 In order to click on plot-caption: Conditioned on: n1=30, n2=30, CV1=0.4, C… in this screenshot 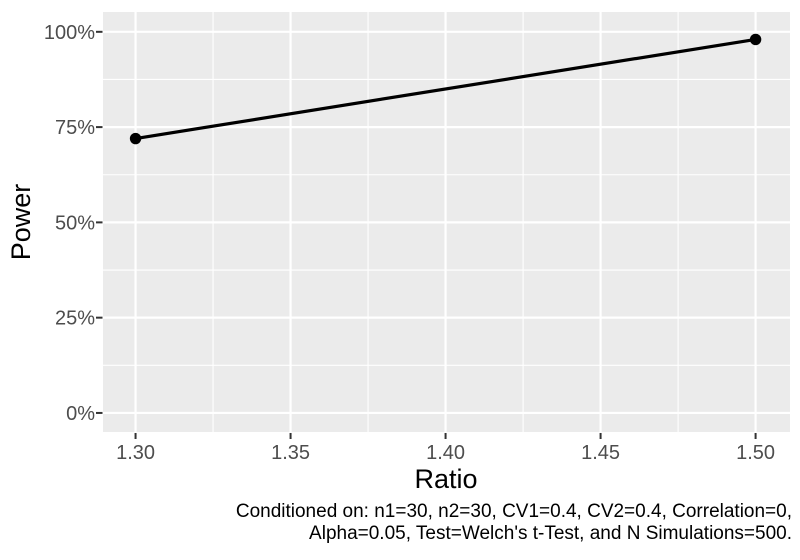, I will do `click(514, 523)`.